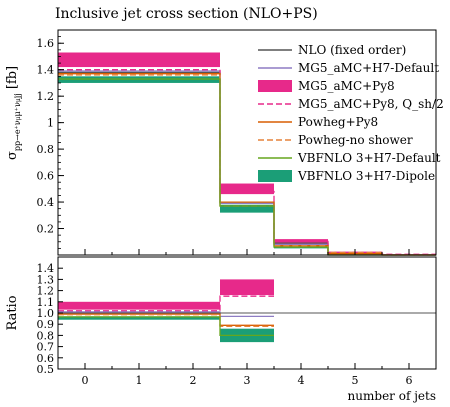 Image resolution: width=450 pixels, height=407 pixels. Describe the element at coordinates (46, 324) in the screenshot. I see `ratio-tick-label: 0.9` at that location.